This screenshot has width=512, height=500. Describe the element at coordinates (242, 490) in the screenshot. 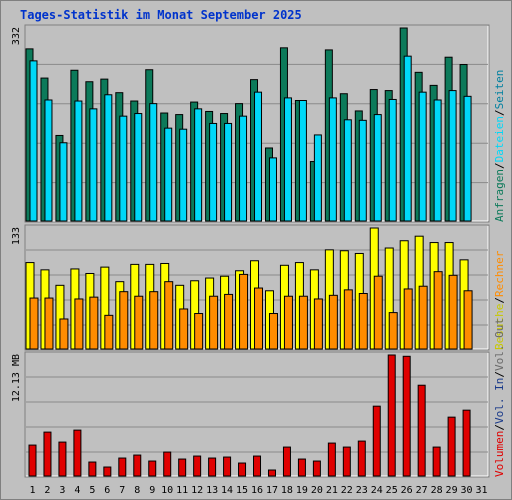

I see `x-tick-label: 15` at that location.